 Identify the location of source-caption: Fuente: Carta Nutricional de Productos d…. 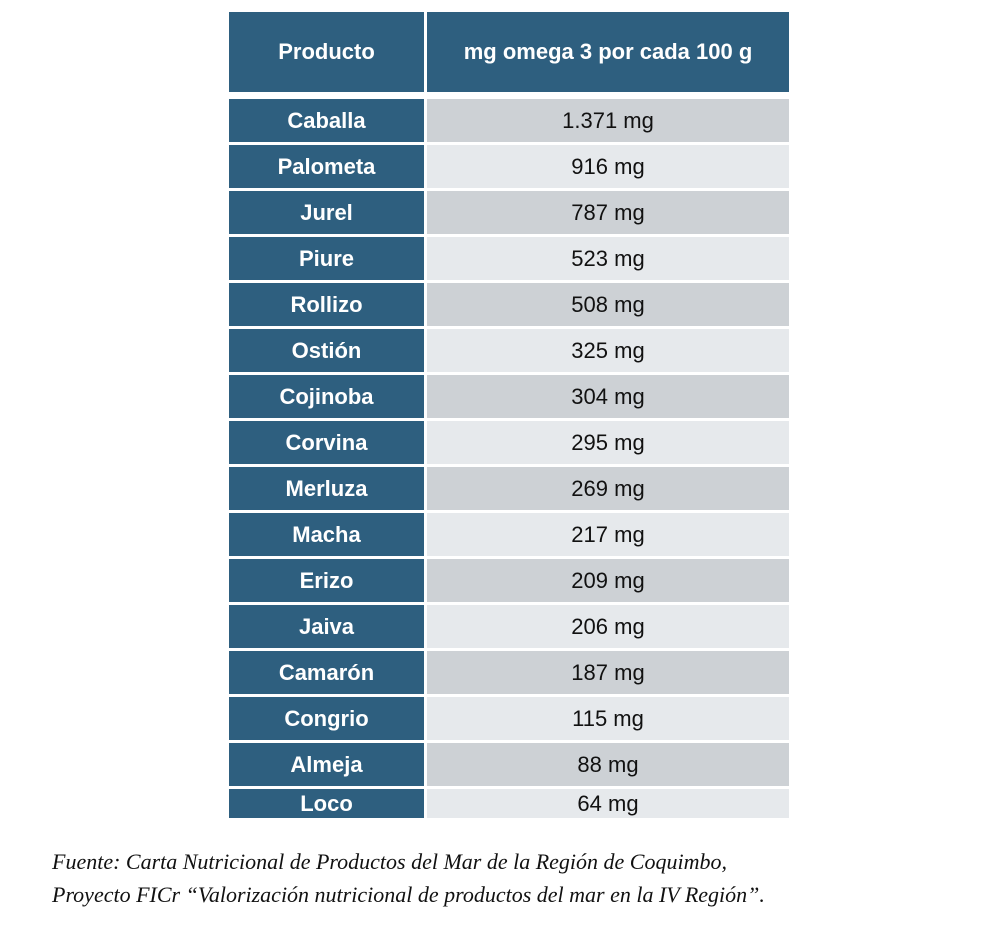
(408, 878).